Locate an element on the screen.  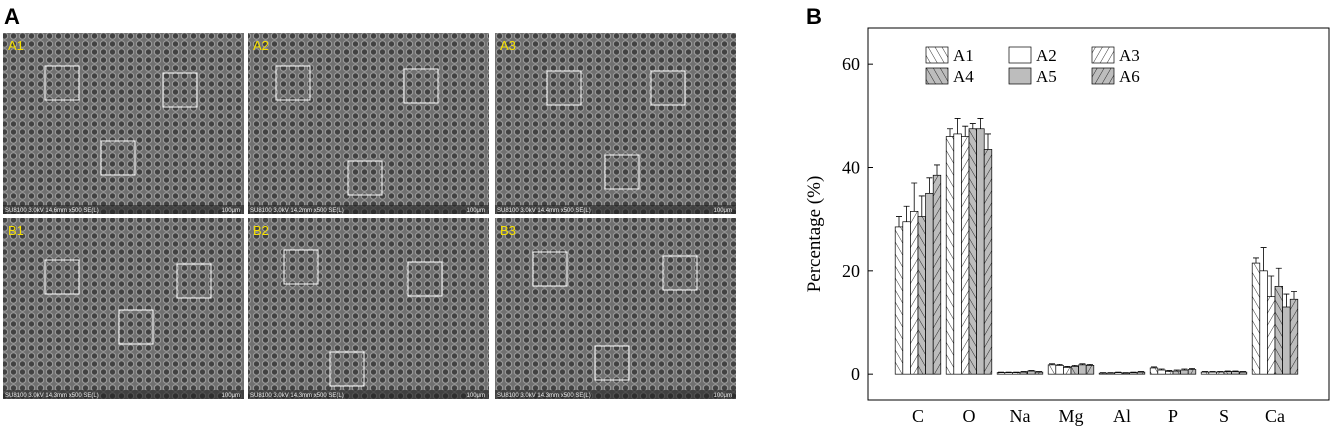
x-tick-label: Al is located at coordinates (1122, 416).